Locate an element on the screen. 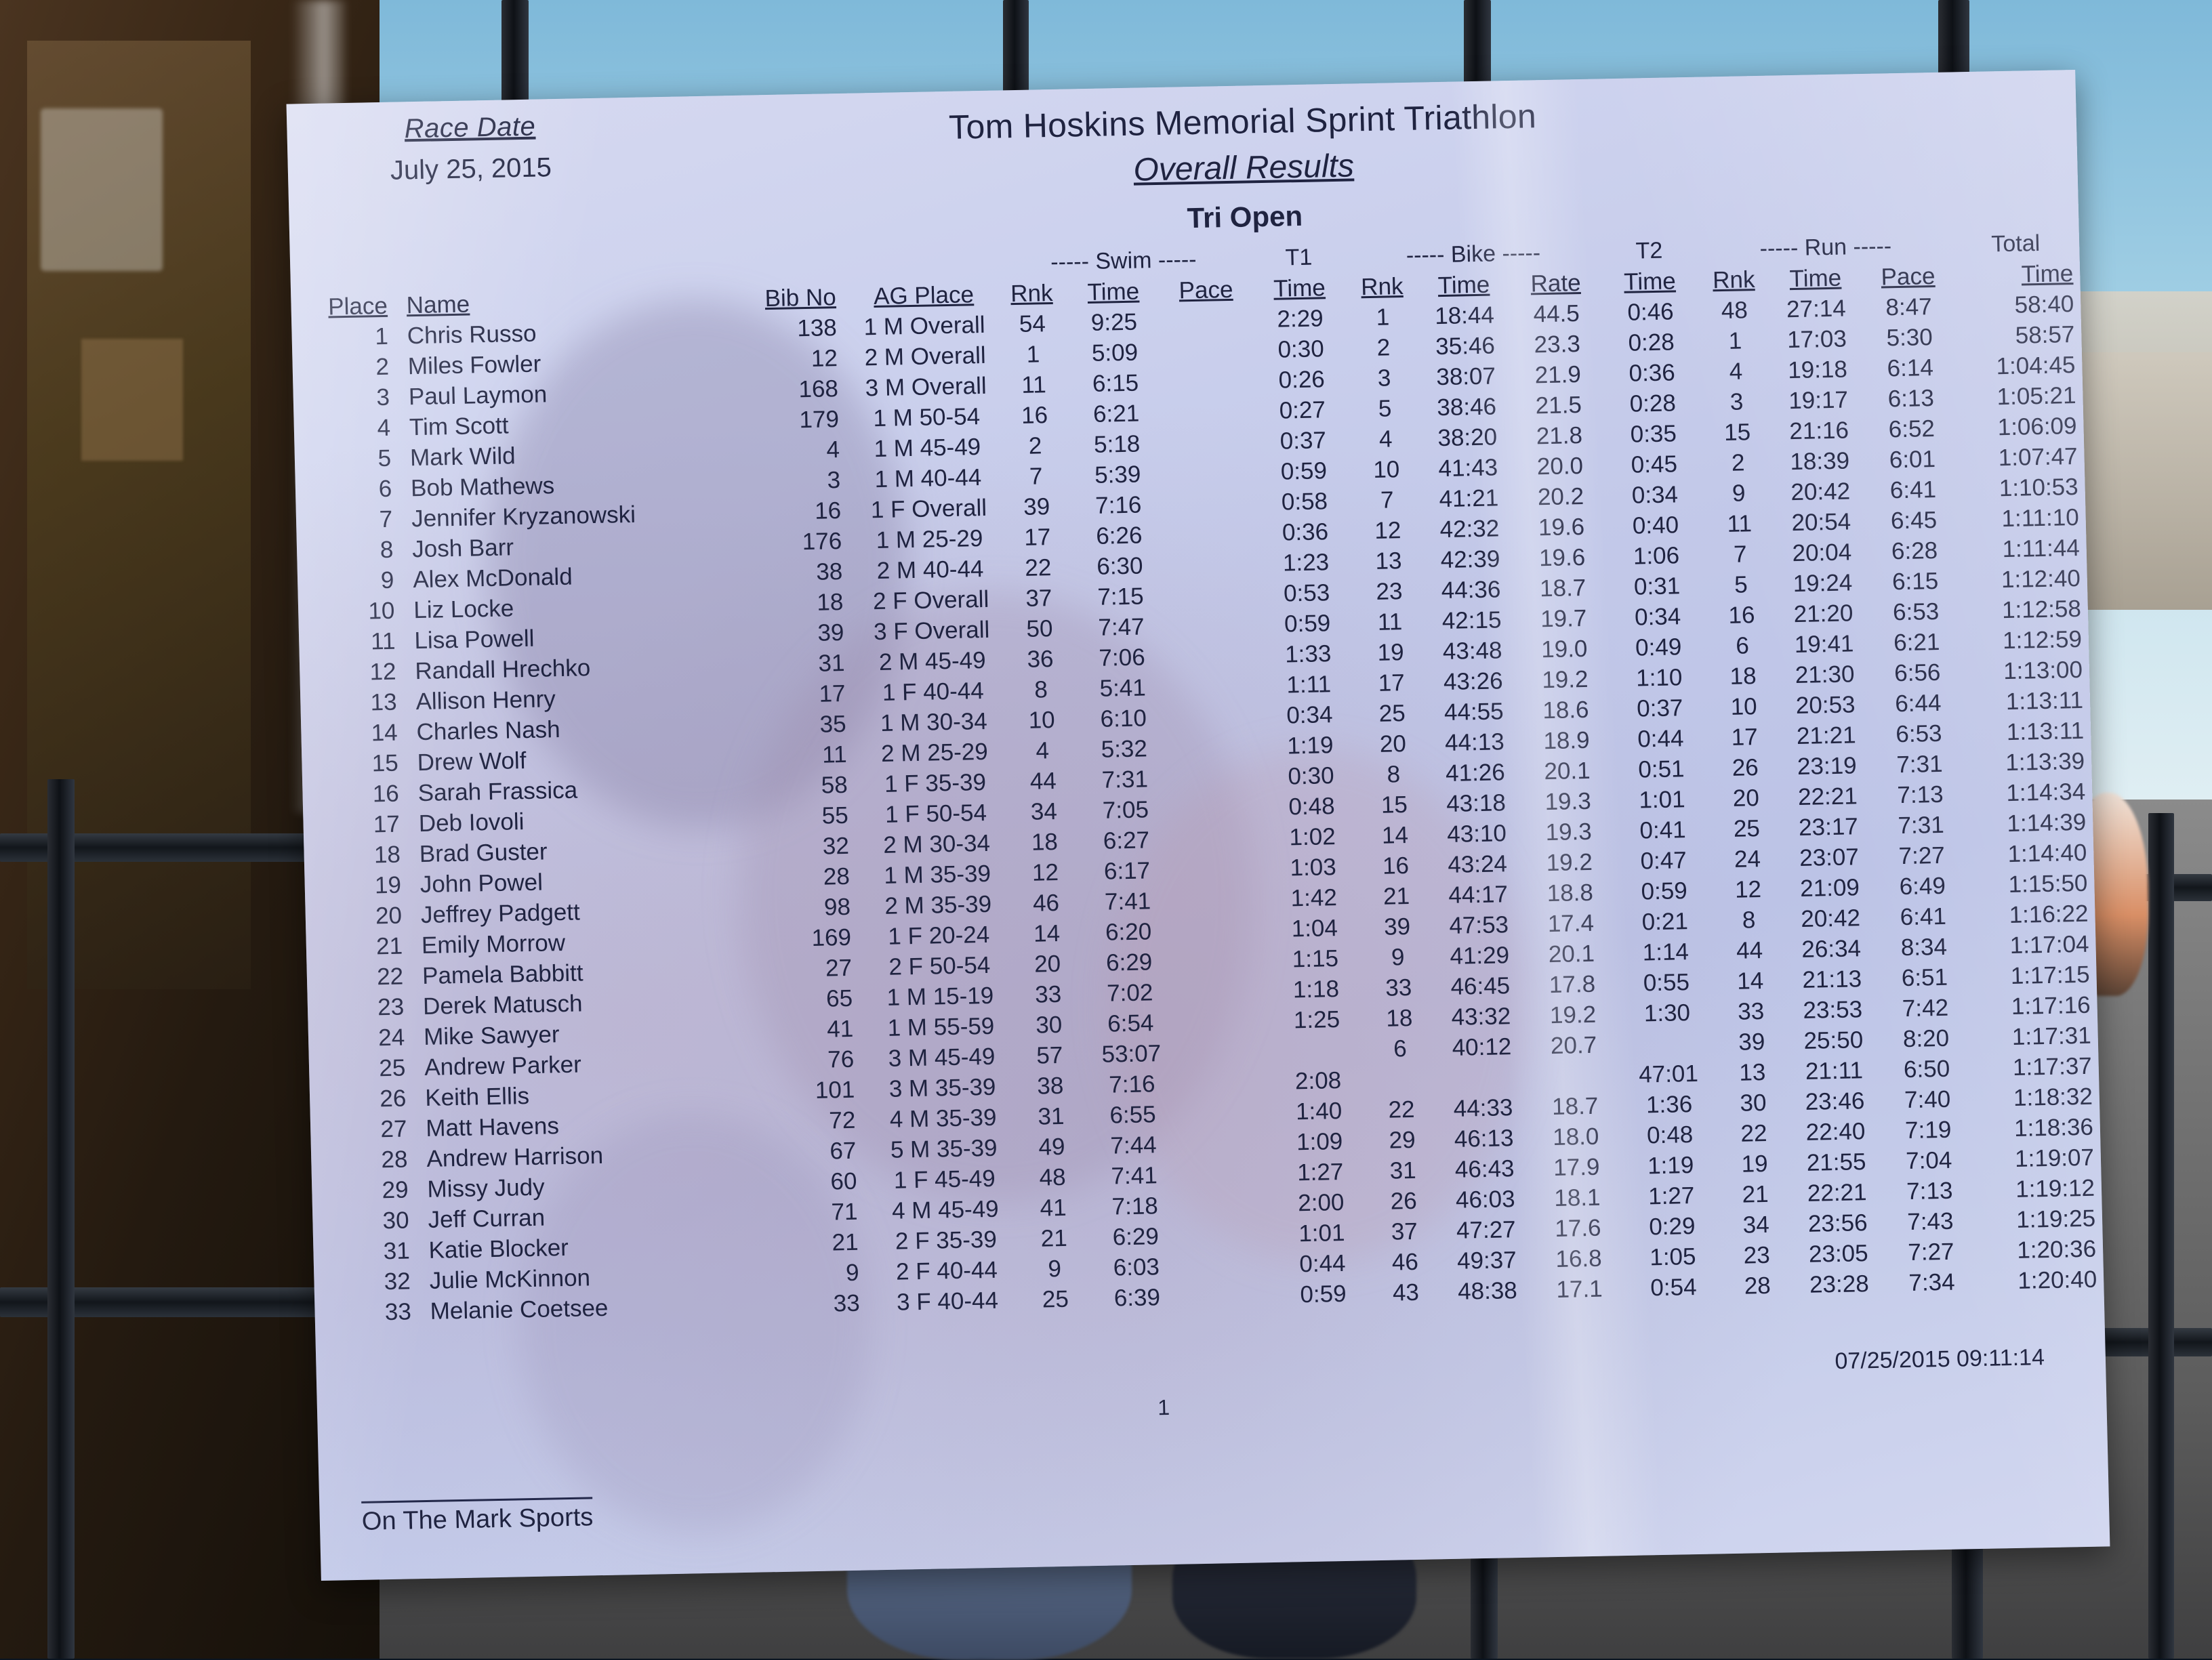 The width and height of the screenshot is (2212, 1660). bike-rate-cell: 44.5 is located at coordinates (1556, 313).